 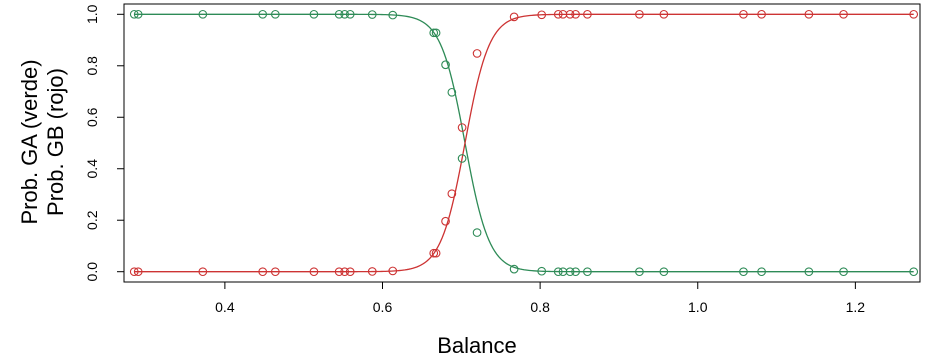 What do you see at coordinates (540, 307) in the screenshot?
I see `x-tick-label: 0.8` at bounding box center [540, 307].